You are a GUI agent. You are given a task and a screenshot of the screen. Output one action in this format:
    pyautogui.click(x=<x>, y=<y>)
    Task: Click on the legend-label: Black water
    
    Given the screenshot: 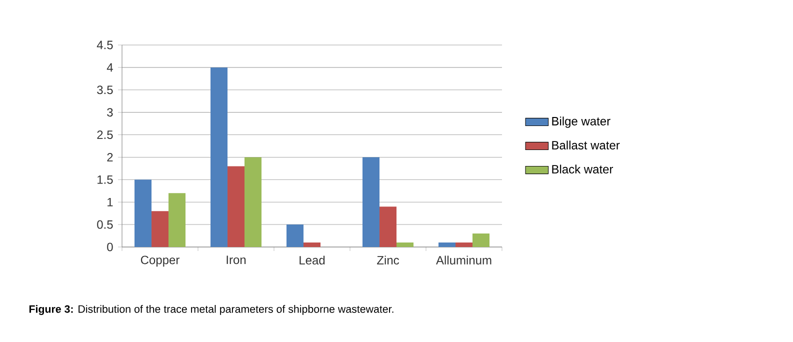 What is the action you would take?
    pyautogui.click(x=583, y=169)
    